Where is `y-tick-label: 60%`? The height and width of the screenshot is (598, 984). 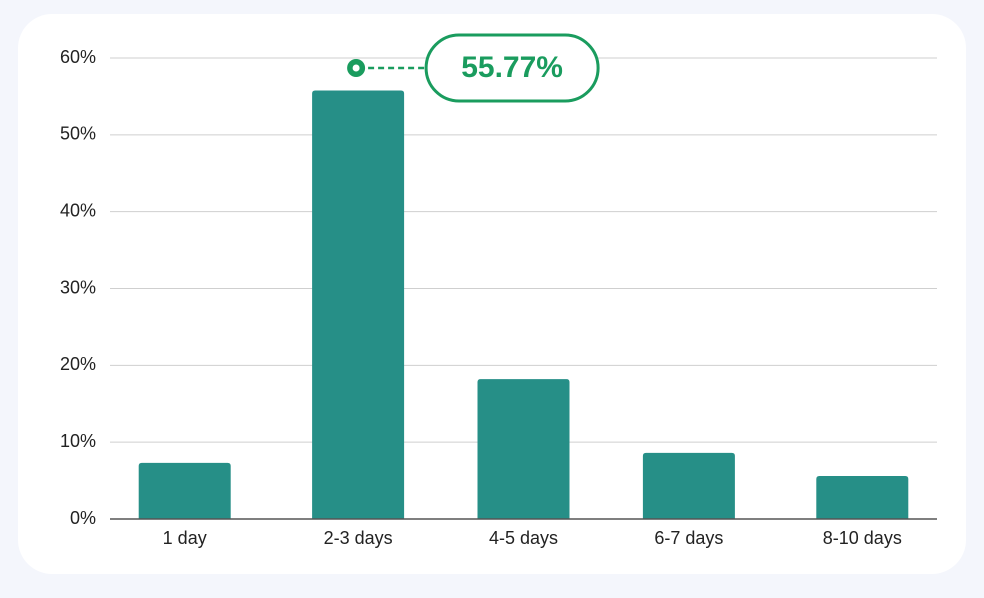
y-tick-label: 60% is located at coordinates (78, 57).